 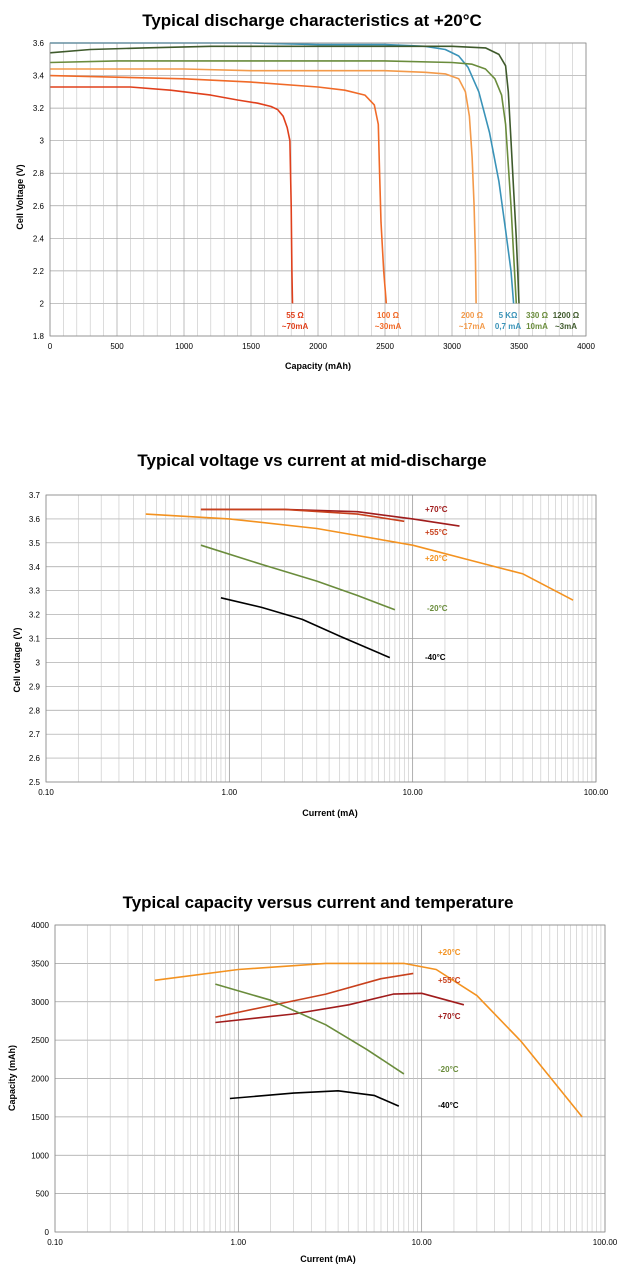 What do you see at coordinates (35, 543) in the screenshot?
I see `y-tick-label: 3.5` at bounding box center [35, 543].